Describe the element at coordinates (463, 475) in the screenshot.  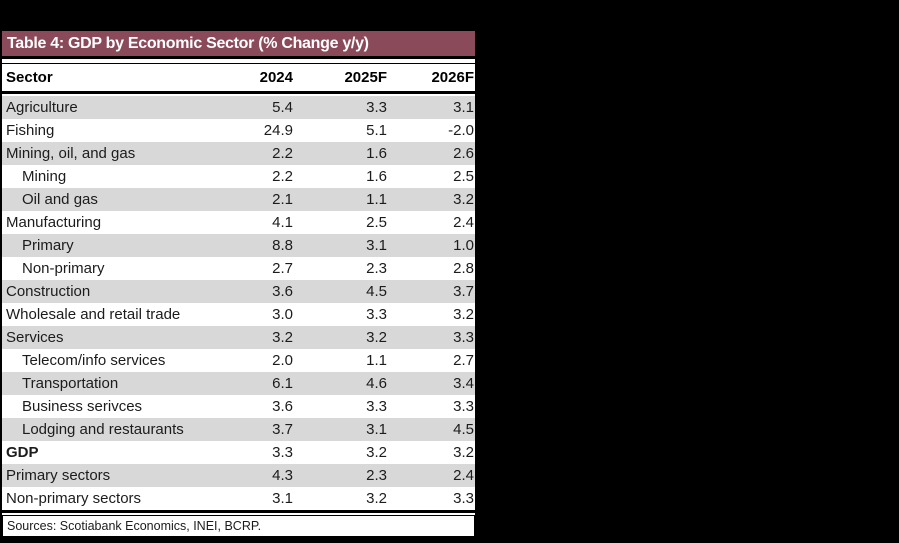
I see `value-cell: 2.4` at that location.